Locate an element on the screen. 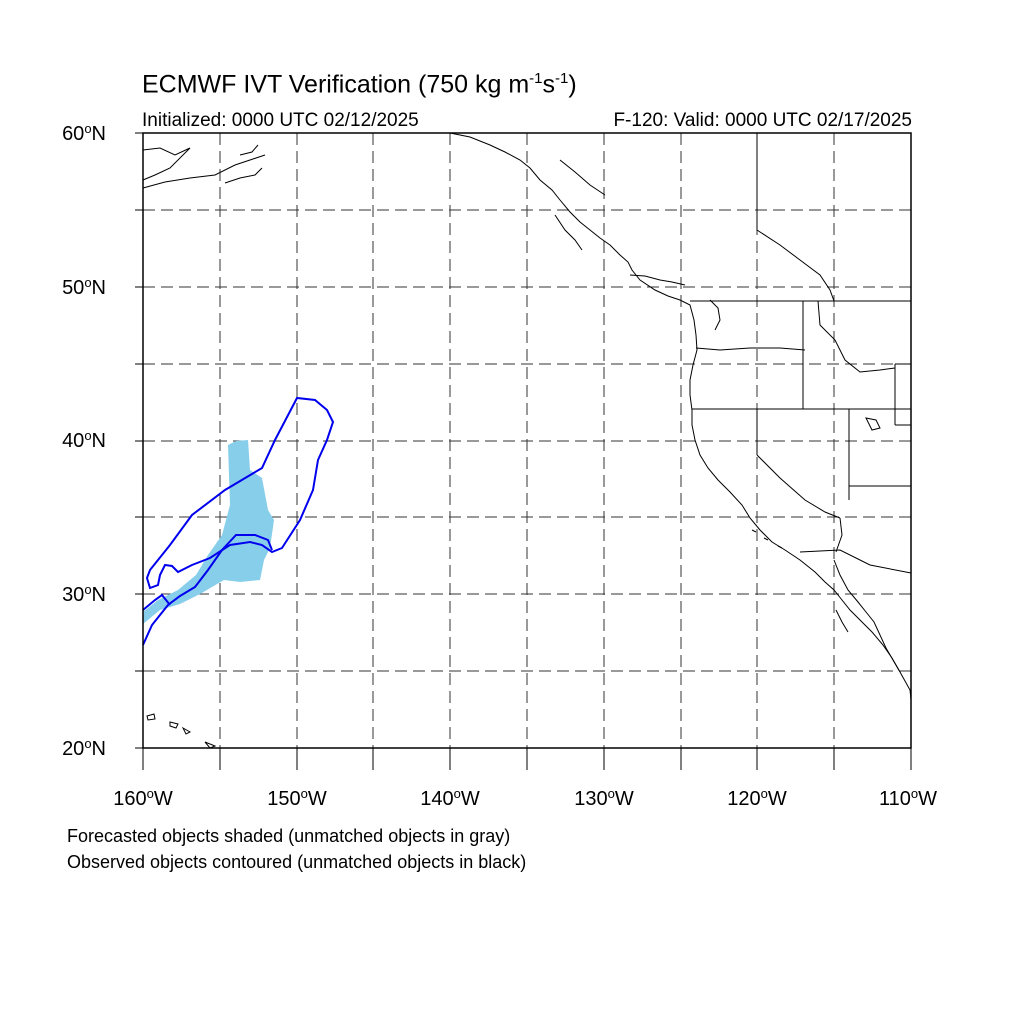  valid-time: F-120: Valid: 0000 UTC 02/17/2025 is located at coordinates (762, 120).